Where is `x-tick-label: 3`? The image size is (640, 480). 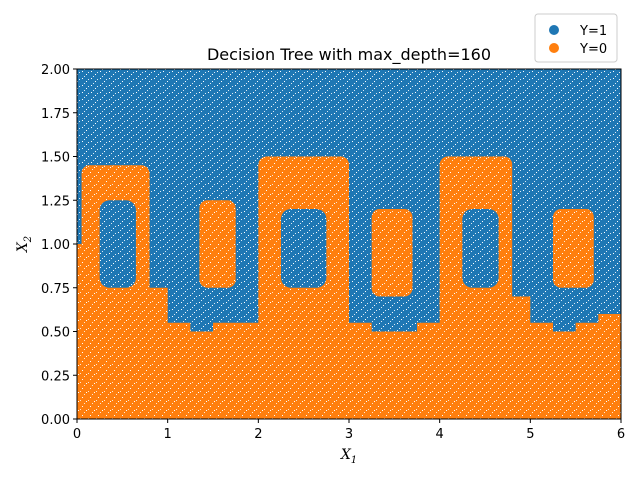 x-tick-label: 3 is located at coordinates (349, 434).